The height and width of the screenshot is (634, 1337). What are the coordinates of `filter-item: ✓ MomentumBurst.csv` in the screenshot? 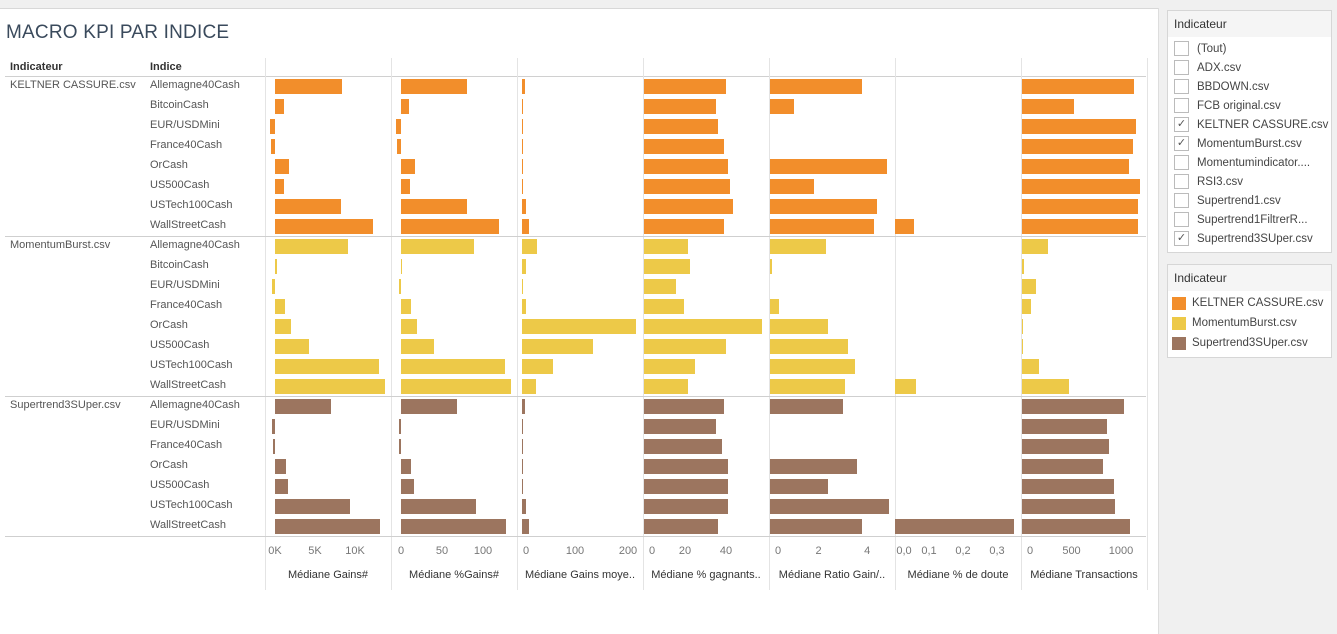 It's located at (1249, 143).